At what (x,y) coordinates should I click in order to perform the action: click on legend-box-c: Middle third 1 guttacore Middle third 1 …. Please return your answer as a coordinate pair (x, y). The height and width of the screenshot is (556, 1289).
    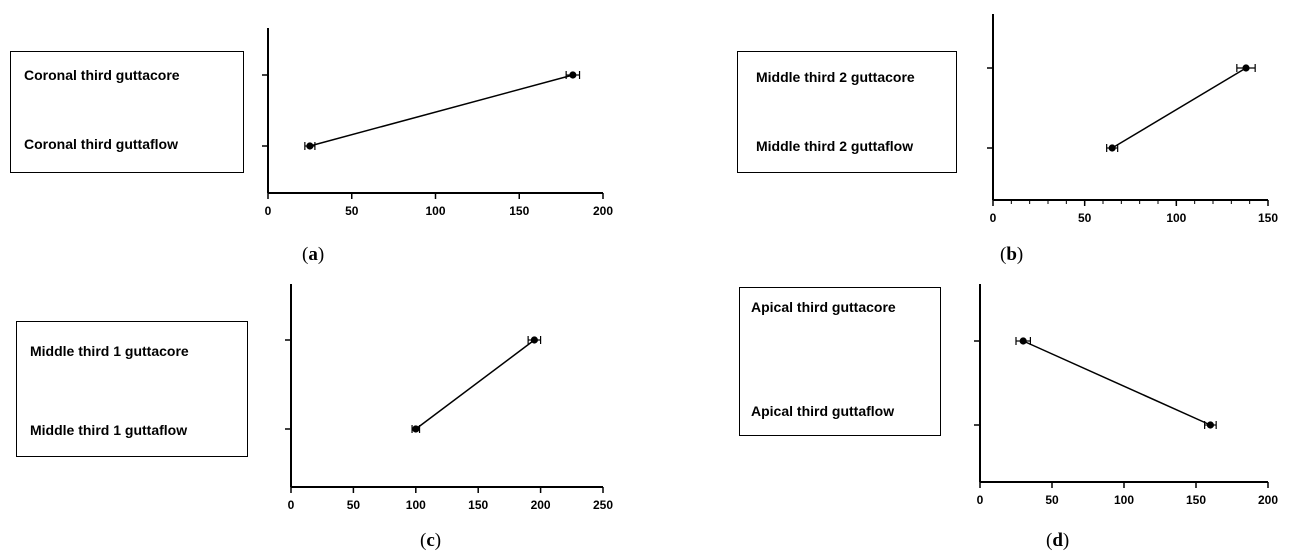
    Looking at the image, I should click on (132, 389).